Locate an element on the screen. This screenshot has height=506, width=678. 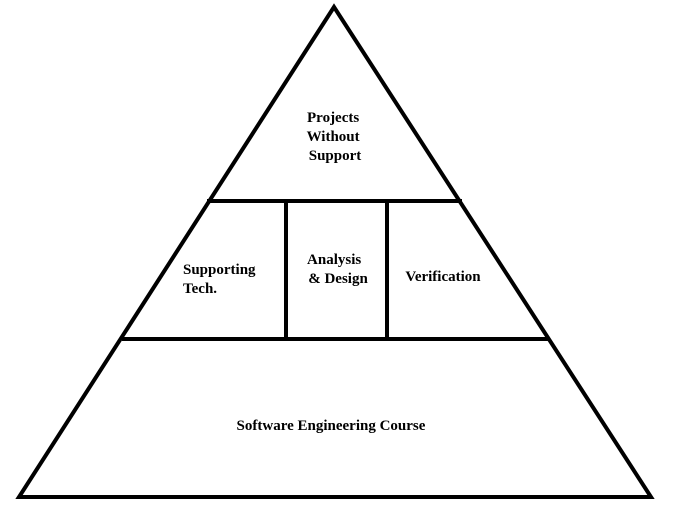
analysis-design-line-1: Analysis is located at coordinates (334, 260).